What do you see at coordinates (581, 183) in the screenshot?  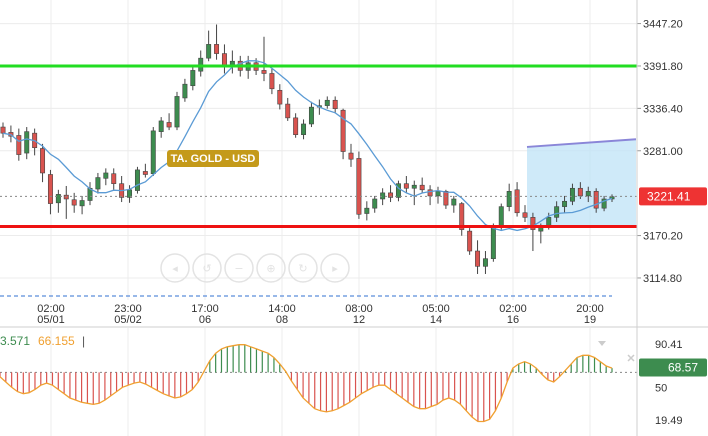 I see `channel-box` at bounding box center [581, 183].